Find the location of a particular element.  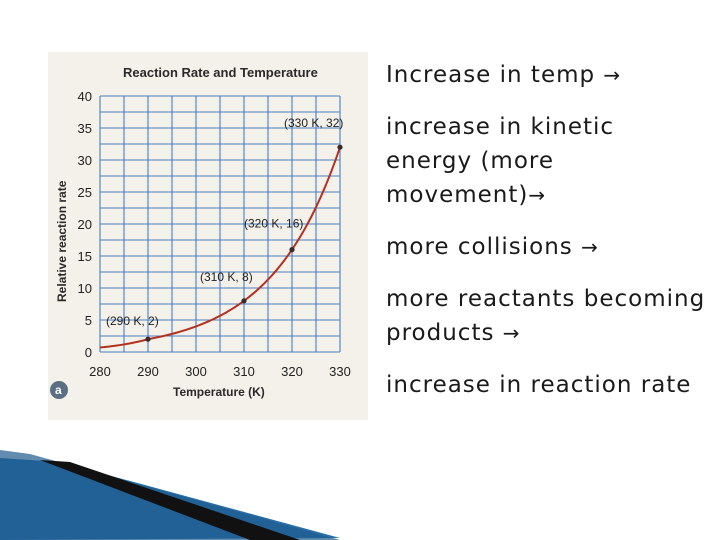

data-point-label: (310 K, 8) is located at coordinates (226, 277).